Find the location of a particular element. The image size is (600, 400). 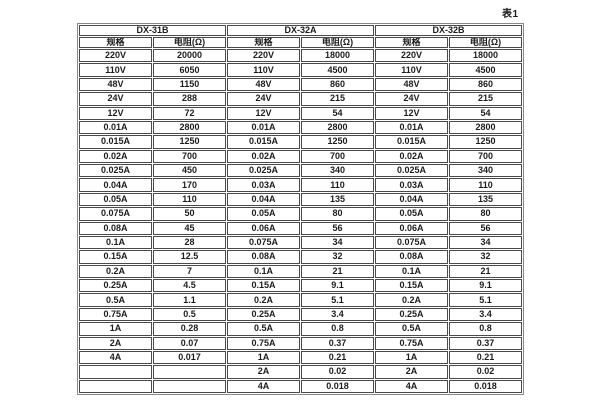

spec-cell is located at coordinates (115, 372).